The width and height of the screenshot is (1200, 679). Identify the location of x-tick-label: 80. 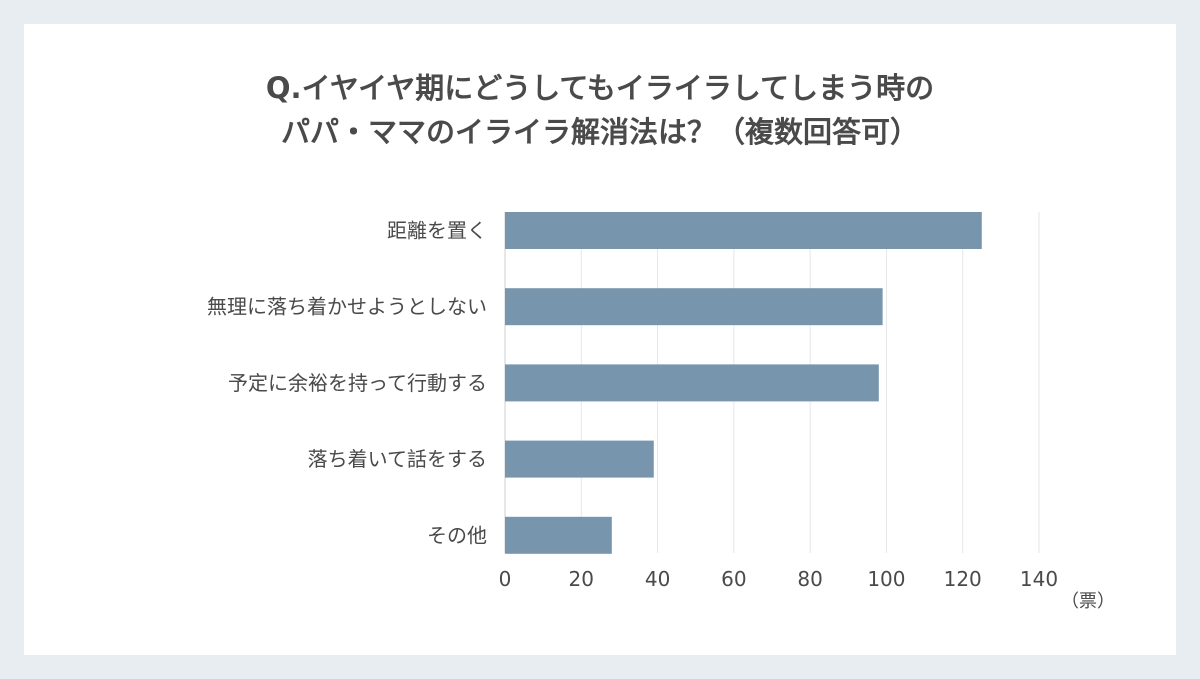
(809, 579).